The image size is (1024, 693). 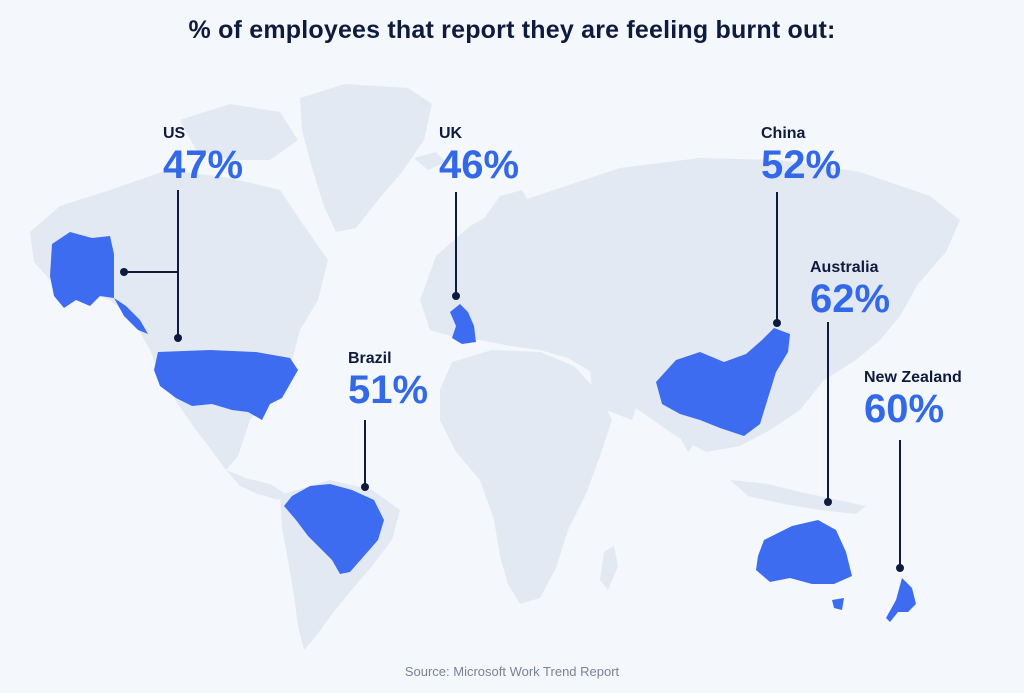 I want to click on arabia, so click(x=615, y=393).